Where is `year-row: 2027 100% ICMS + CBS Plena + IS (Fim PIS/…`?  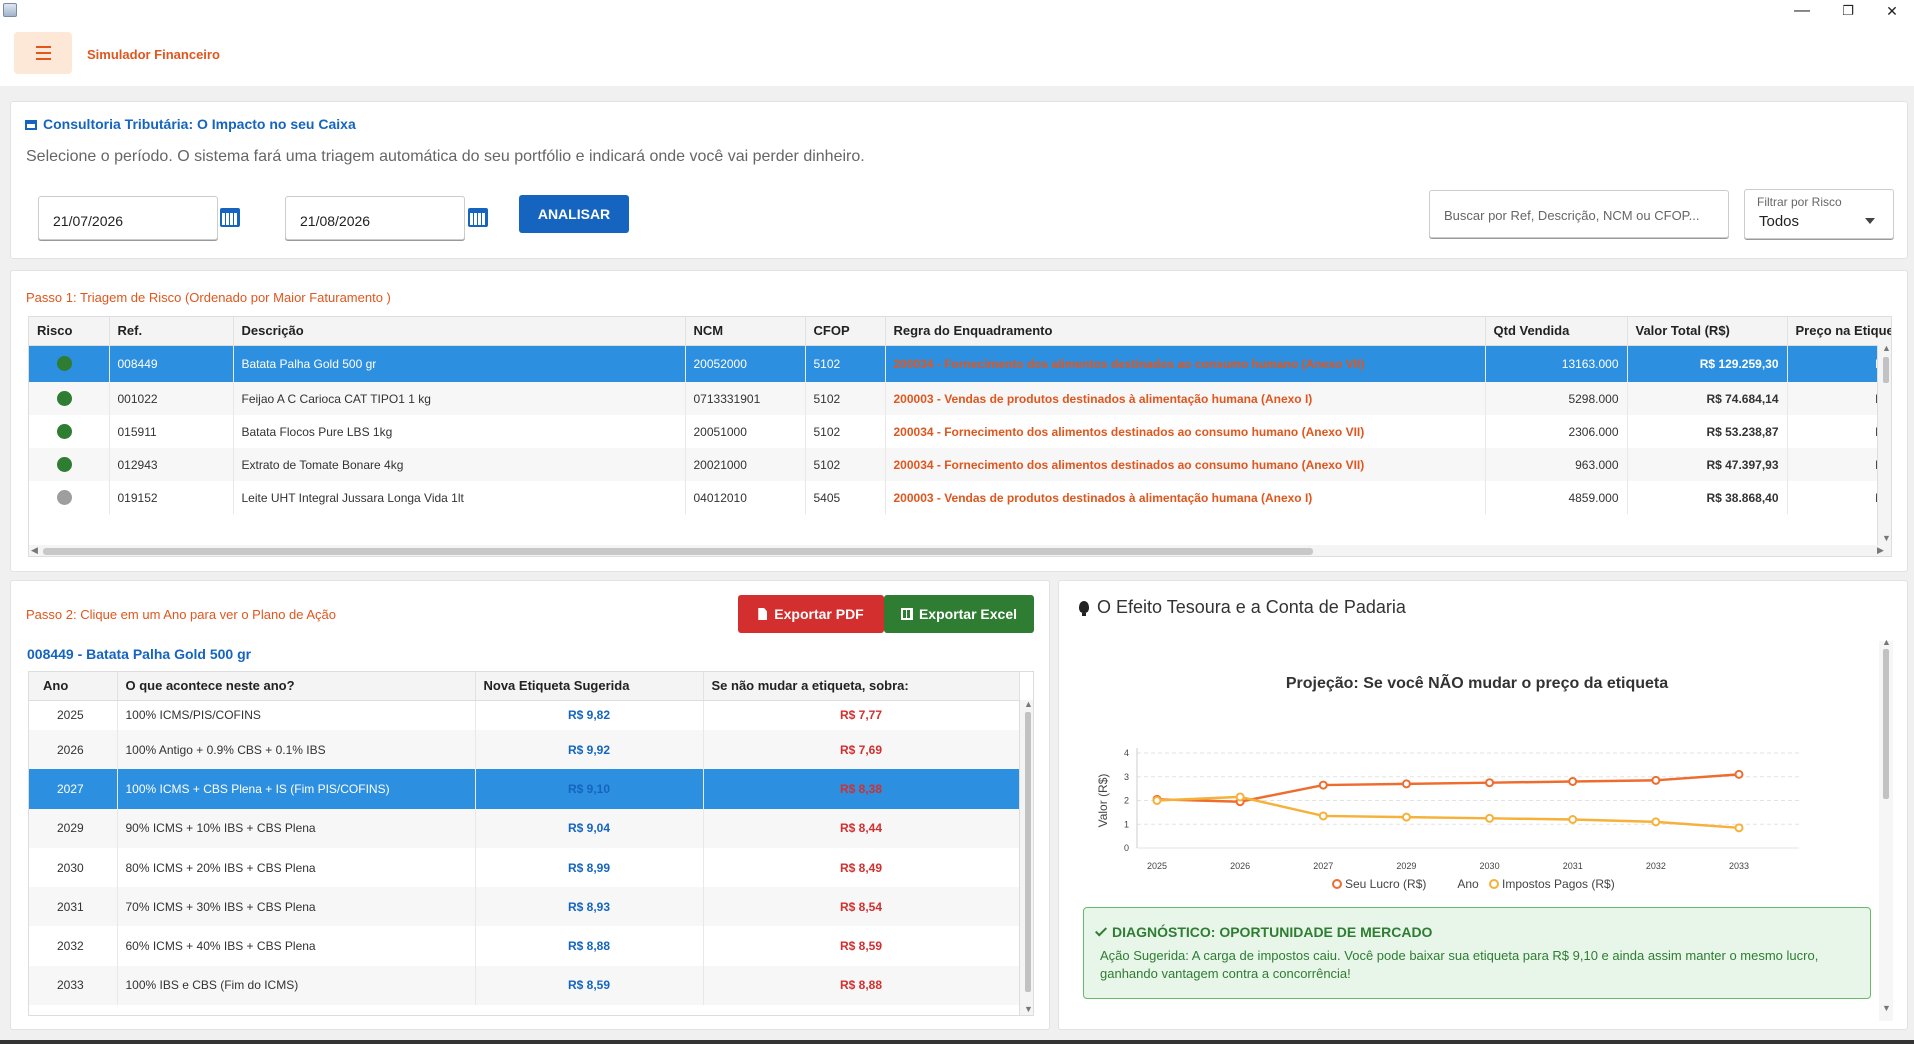
year-row: 2027 100% ICMS + CBS Plena + IS (Fim PIS/… is located at coordinates (524, 789).